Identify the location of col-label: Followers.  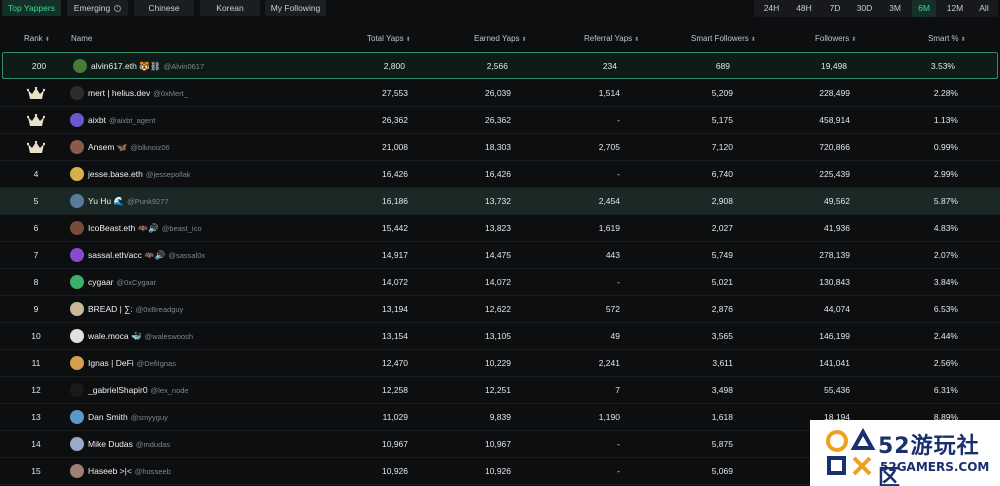
(832, 38).